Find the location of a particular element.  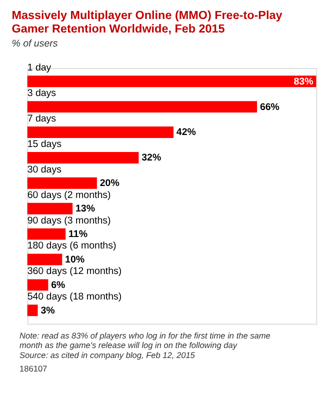

chart-subtitle: % of users is located at coordinates (35, 44).